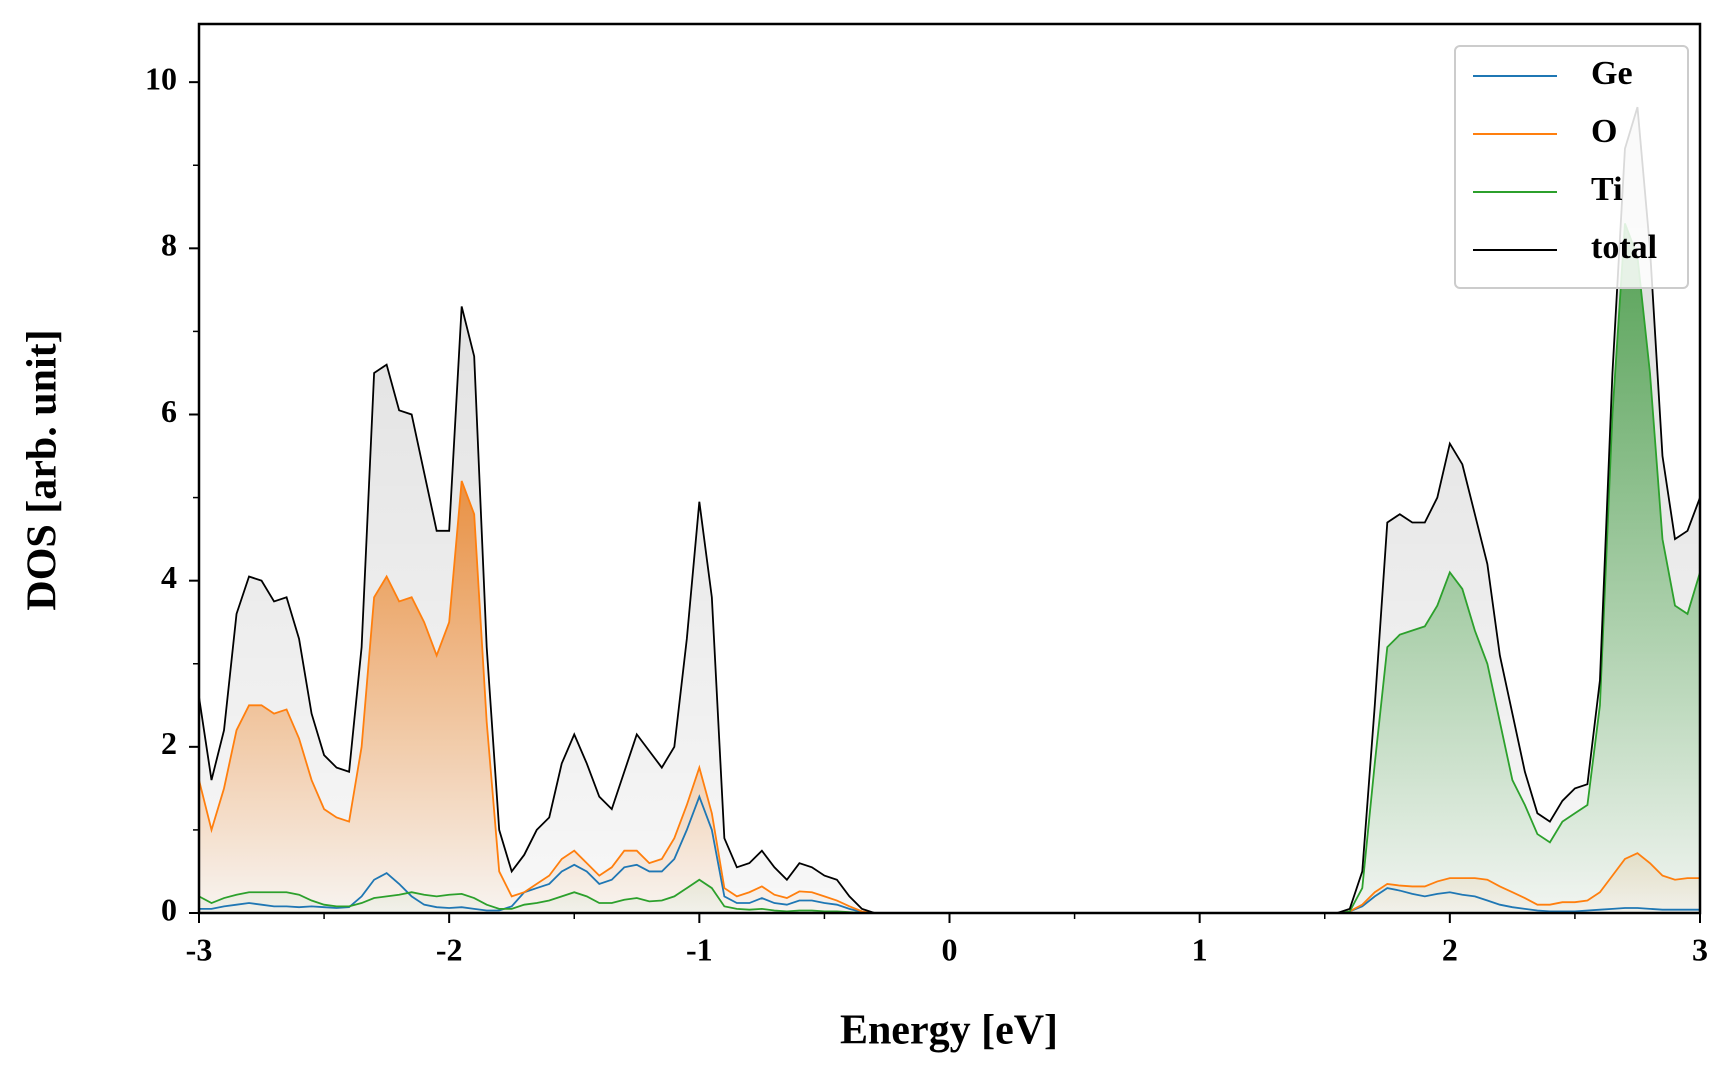 The height and width of the screenshot is (1080, 1728). Describe the element at coordinates (169, 245) in the screenshot. I see `y-tick-label: 8` at that location.